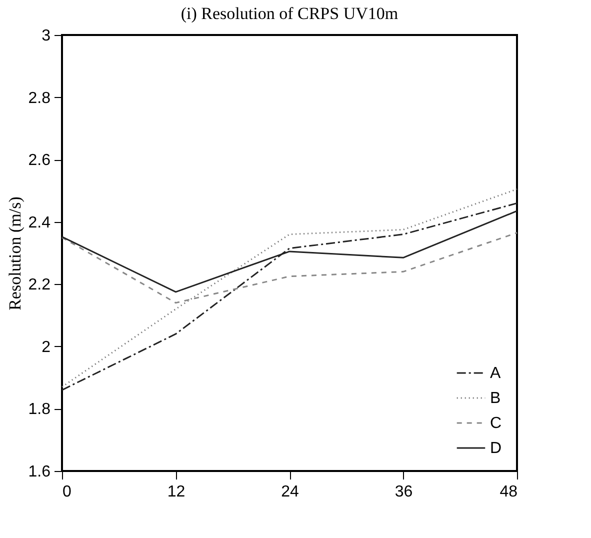 This screenshot has width=591, height=538. I want to click on legend-label: D, so click(496, 448).